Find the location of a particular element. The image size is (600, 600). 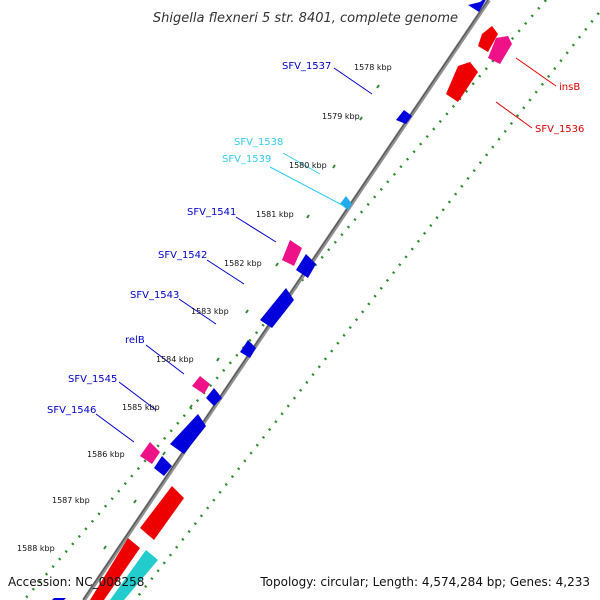

gene-label-sfv-1541: SFV_1541 is located at coordinates (211, 212).